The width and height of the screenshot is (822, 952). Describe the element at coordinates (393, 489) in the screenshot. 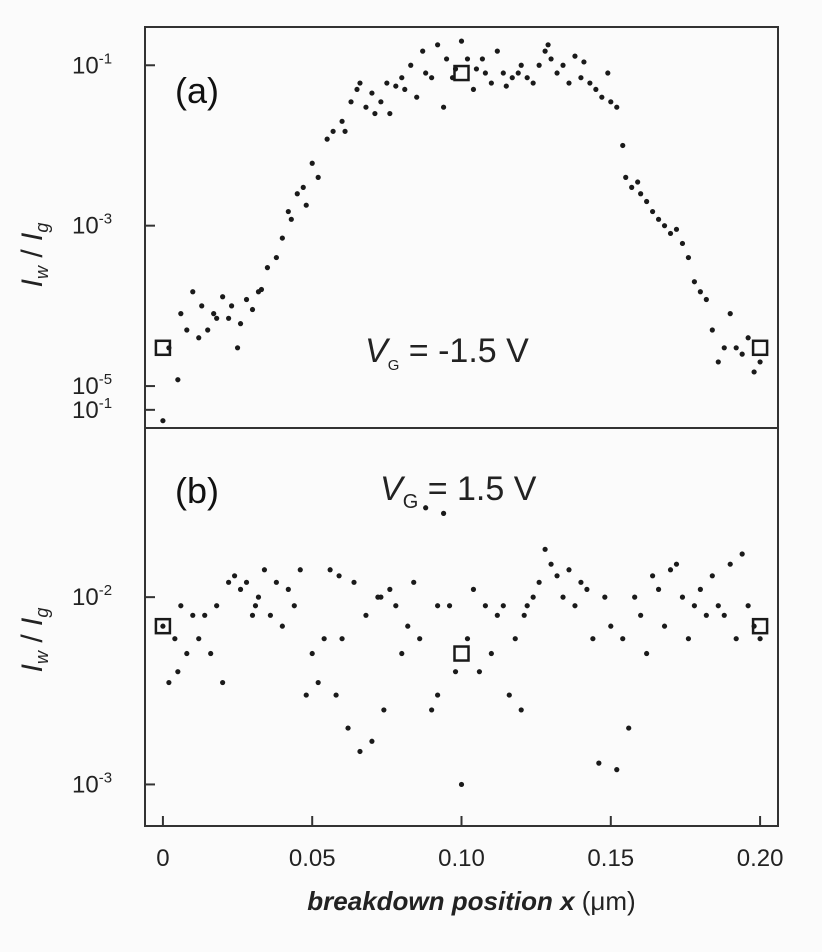

I see `annotation-symbol: V` at that location.